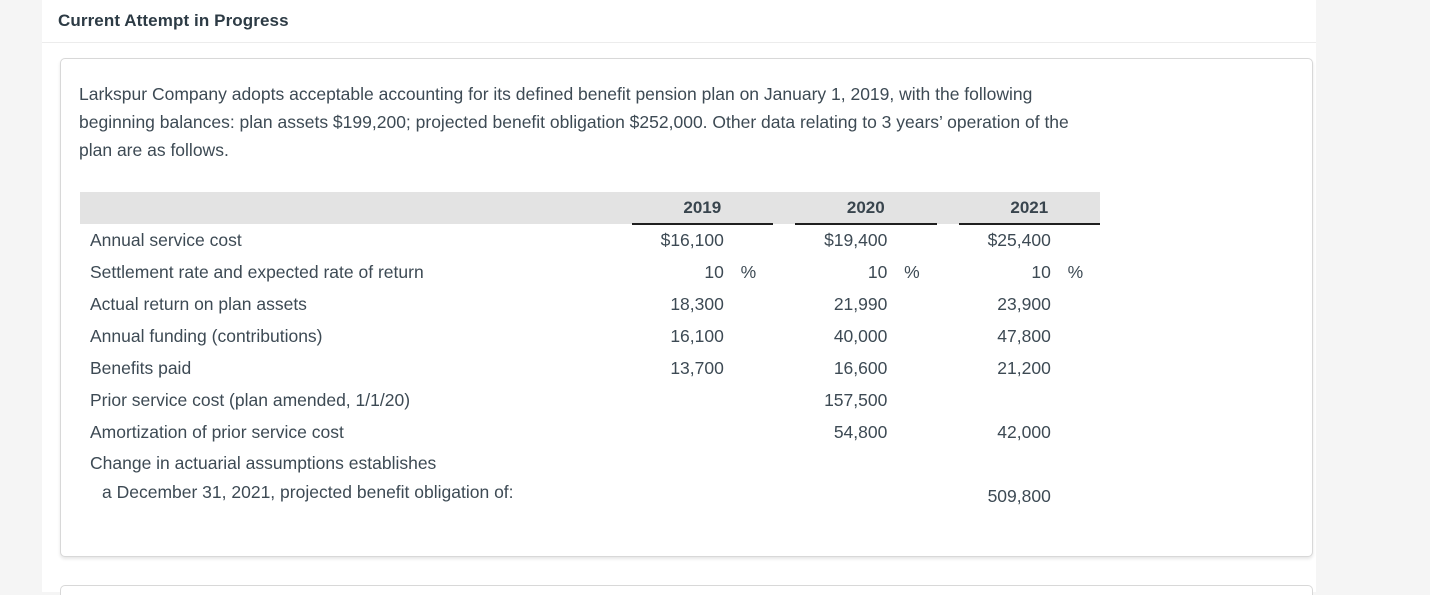 The image size is (1430, 595). I want to click on row-label: Annual funding (contributions), so click(206, 335).